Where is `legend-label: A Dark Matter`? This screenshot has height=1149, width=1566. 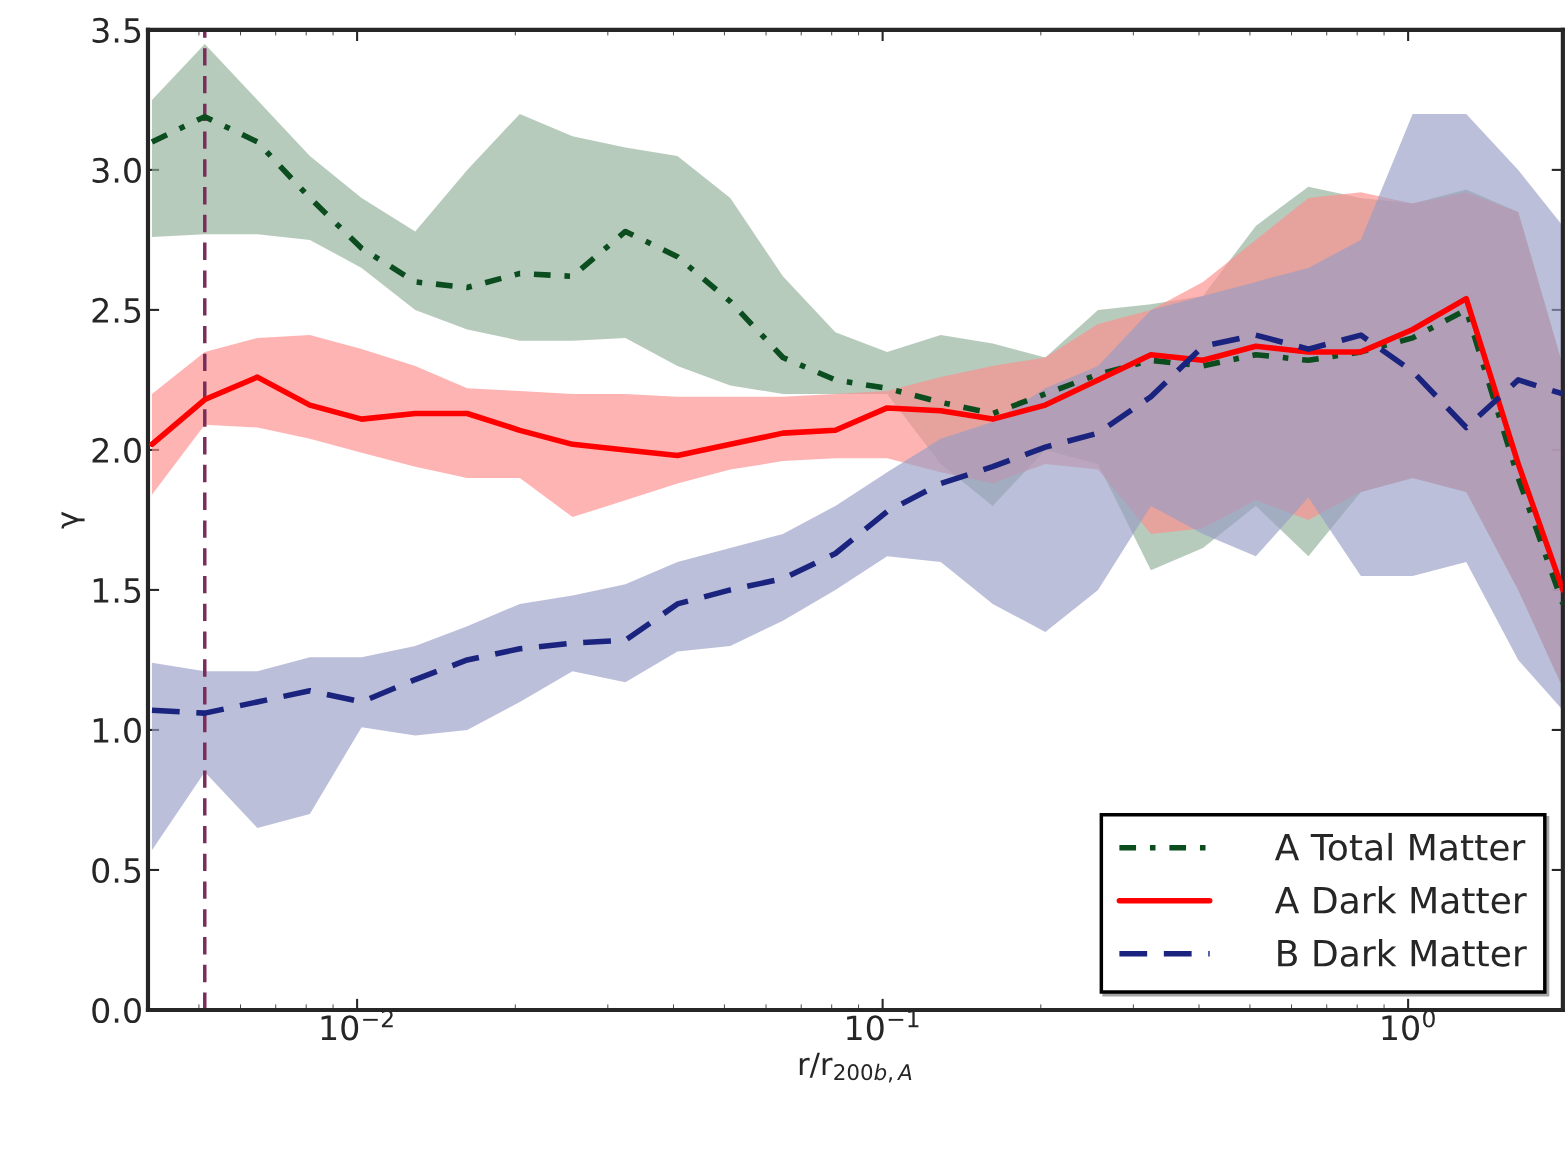 legend-label: A Dark Matter is located at coordinates (1400, 899).